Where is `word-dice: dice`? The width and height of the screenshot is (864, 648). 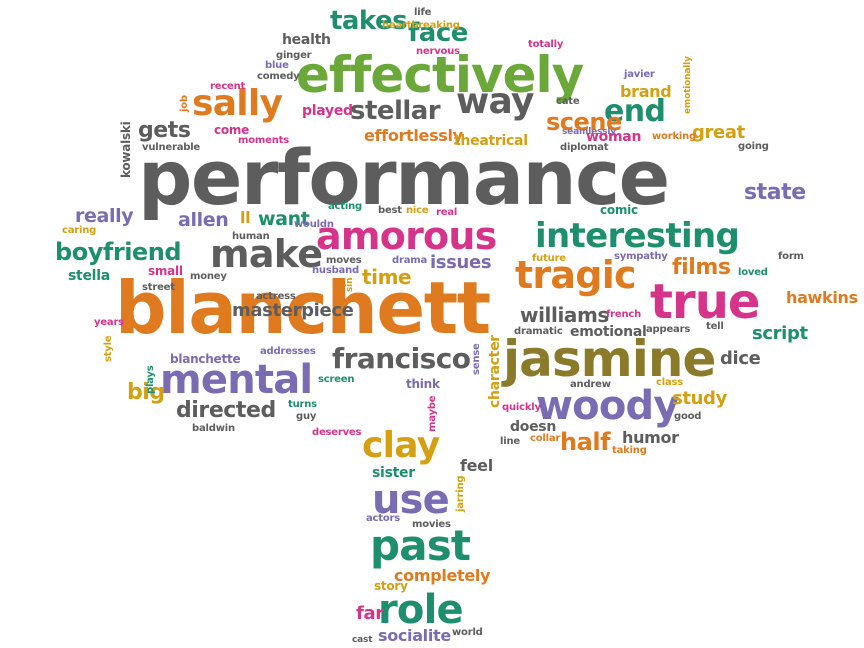
word-dice: dice is located at coordinates (740, 358).